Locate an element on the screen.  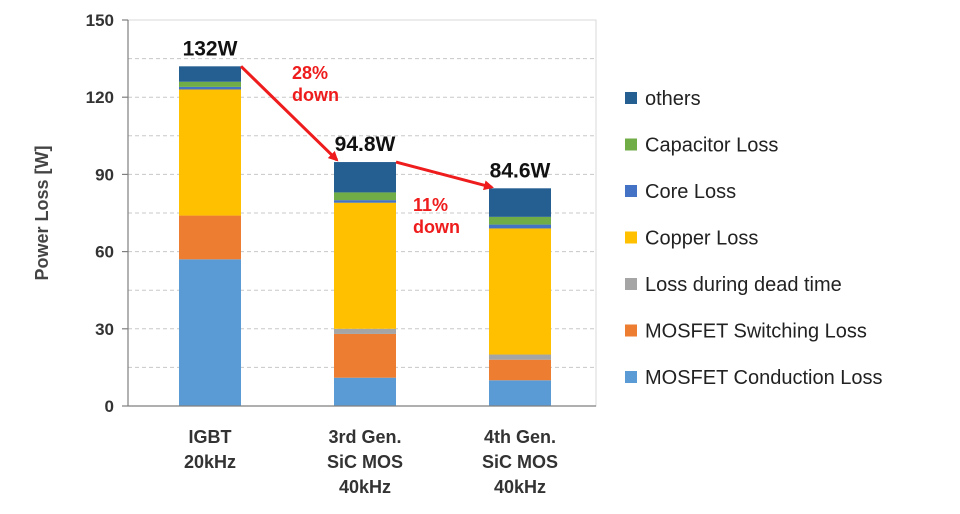
total-labels: 132W 94.8W 84.6W is located at coordinates (367, 109).